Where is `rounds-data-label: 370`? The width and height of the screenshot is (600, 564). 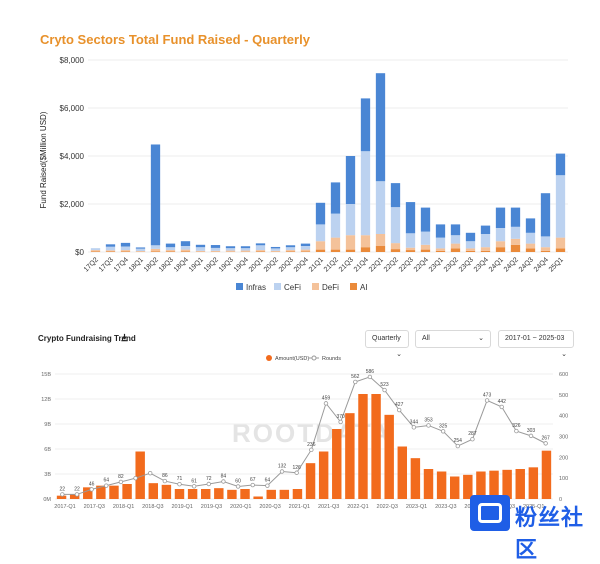 rounds-data-label: 370 is located at coordinates (340, 417).